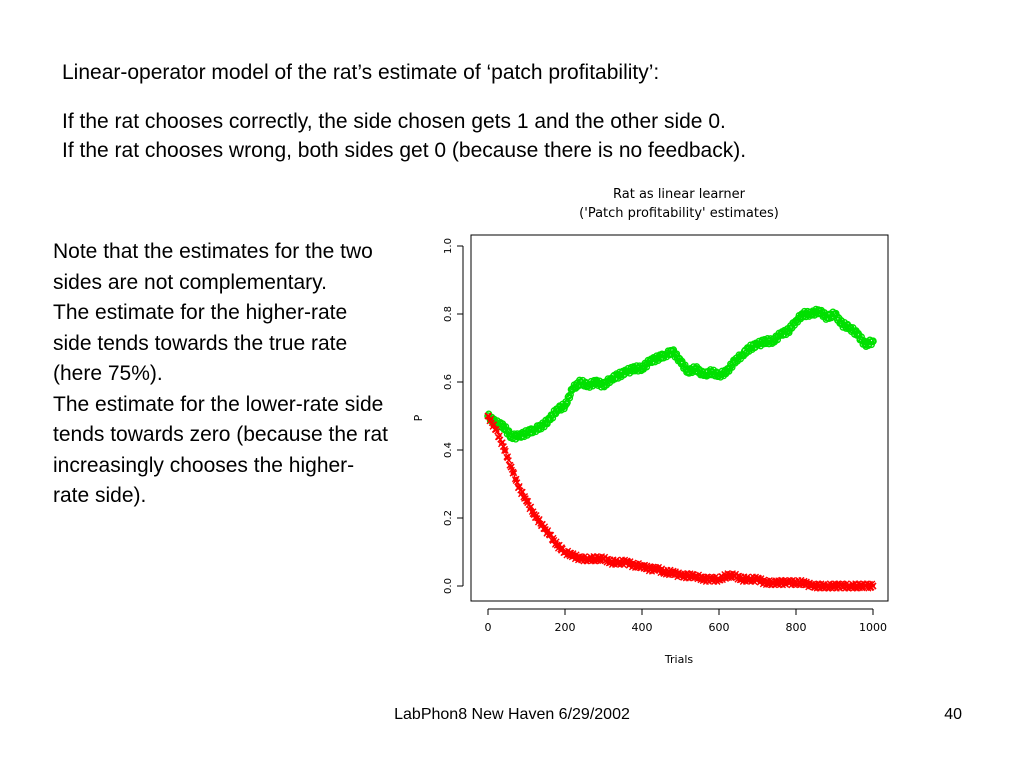 The image size is (1024, 768). What do you see at coordinates (953, 714) in the screenshot?
I see `page-number: 40` at bounding box center [953, 714].